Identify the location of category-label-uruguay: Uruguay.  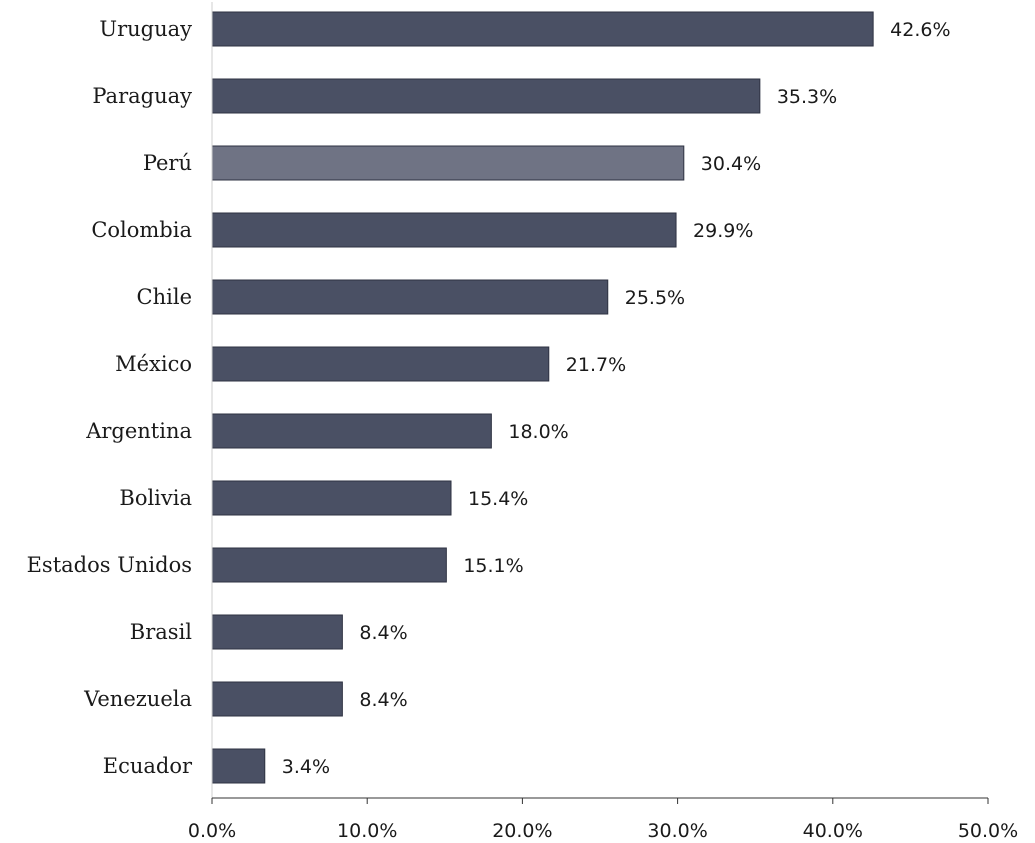
(145, 29).